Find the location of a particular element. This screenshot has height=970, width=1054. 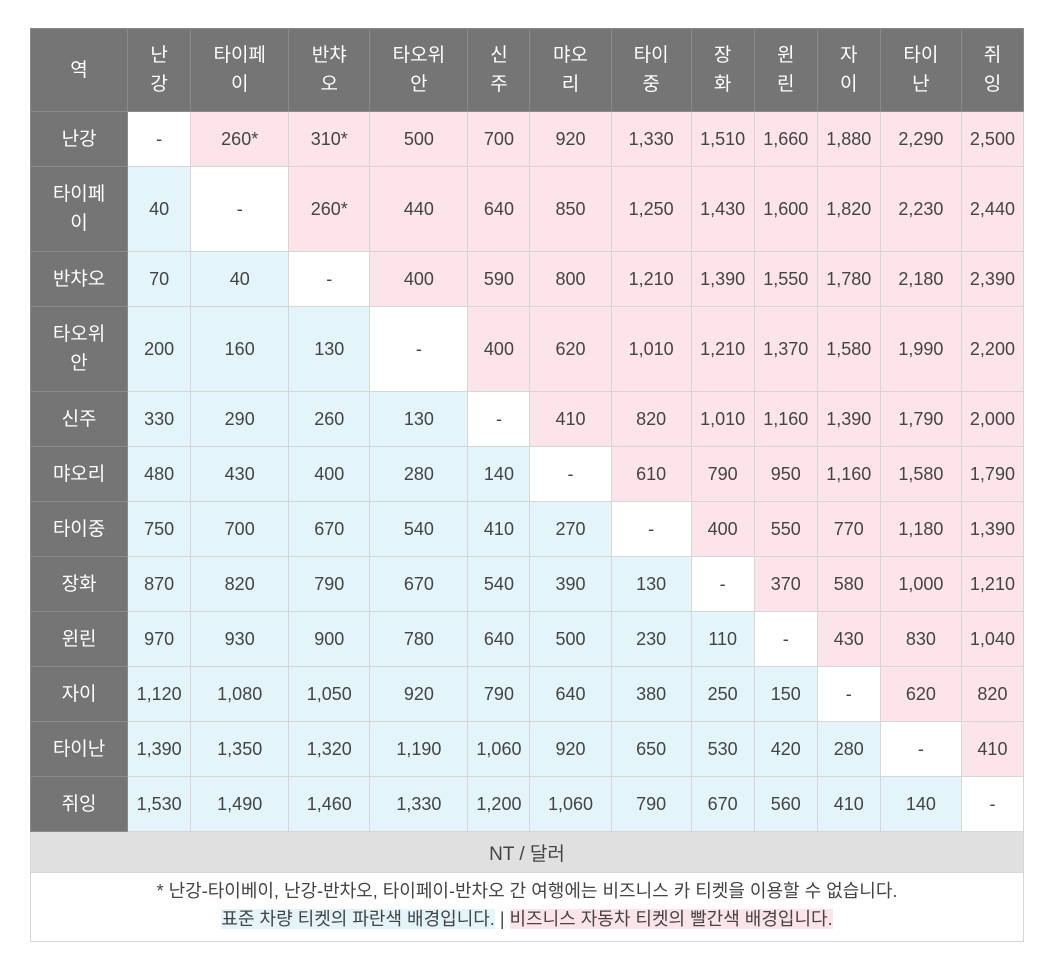

standard-fare-cell: 560 is located at coordinates (785, 804).